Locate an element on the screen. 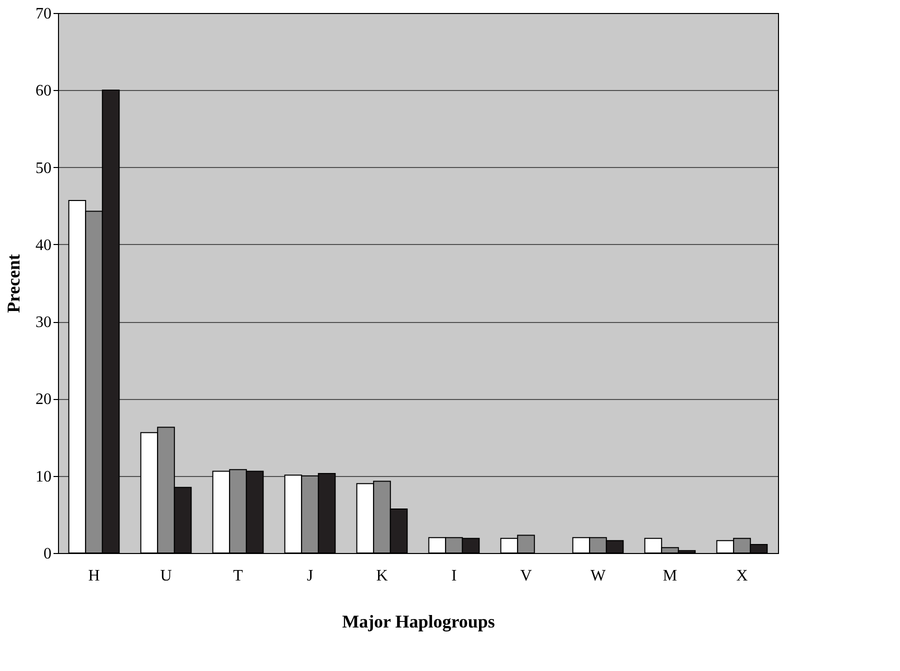 The image size is (900, 671). x-tick-label: V is located at coordinates (526, 576).